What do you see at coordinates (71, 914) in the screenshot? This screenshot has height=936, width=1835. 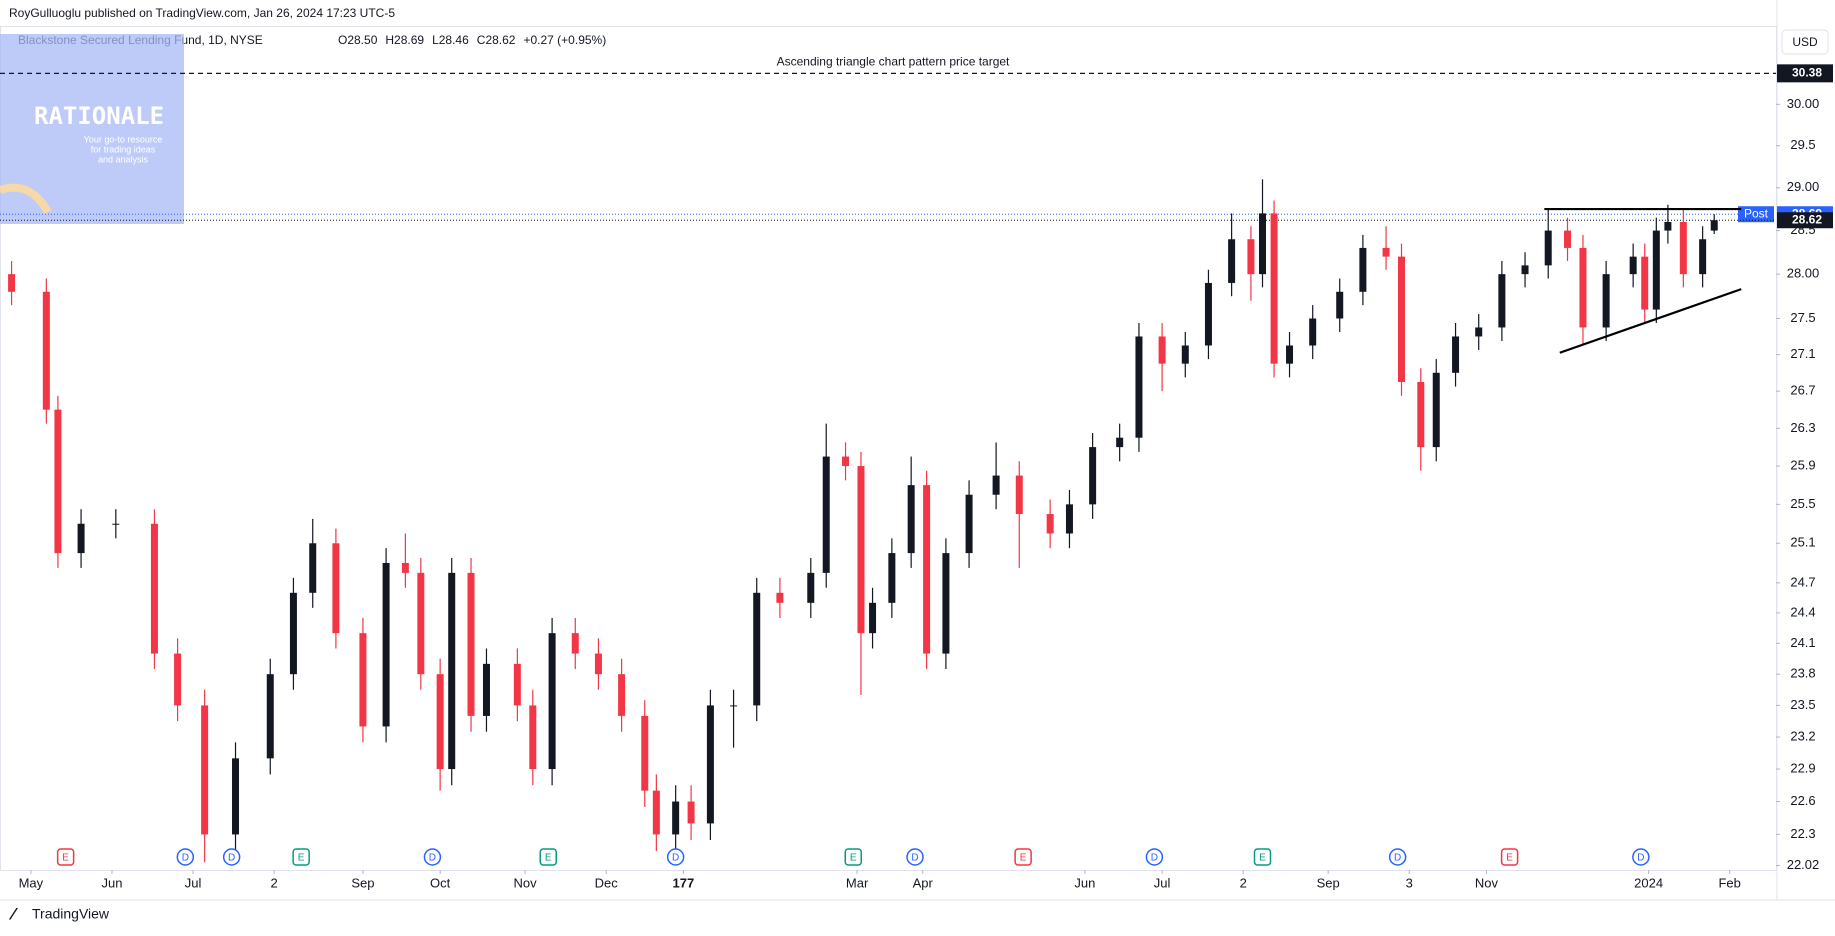 I see `brand: TradingView` at bounding box center [71, 914].